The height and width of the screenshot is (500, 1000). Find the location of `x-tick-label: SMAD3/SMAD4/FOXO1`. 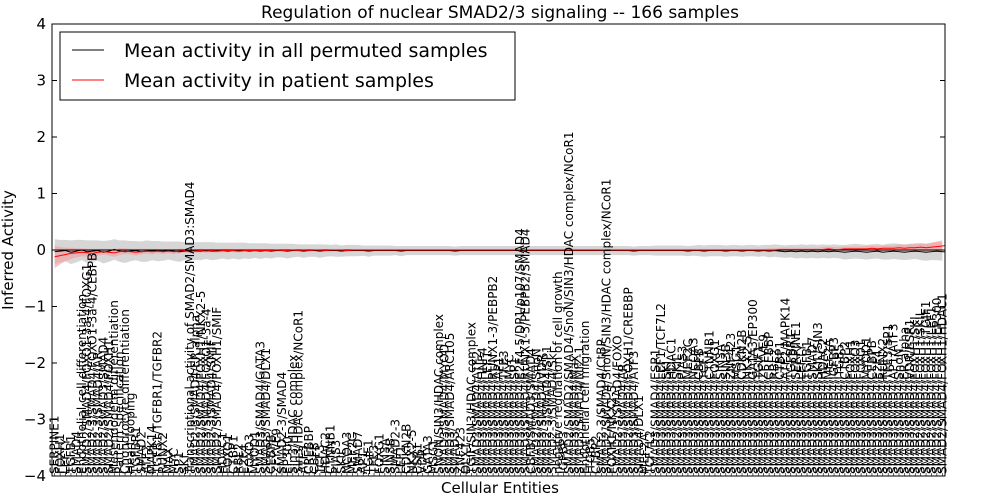

x-tick-label: SMAD3/SMAD4/FOXO1 is located at coordinates (861, 407).